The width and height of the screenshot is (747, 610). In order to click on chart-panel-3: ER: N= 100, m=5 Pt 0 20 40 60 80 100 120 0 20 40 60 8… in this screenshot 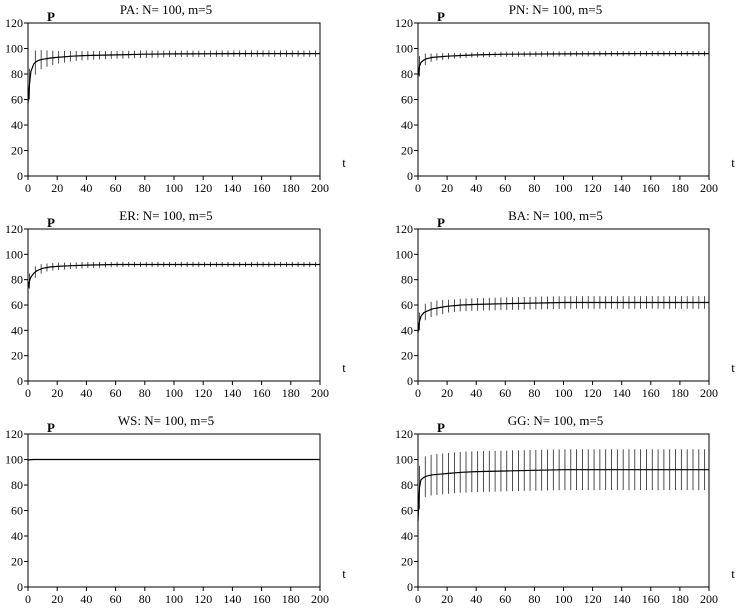, I will do `click(175, 304)`.